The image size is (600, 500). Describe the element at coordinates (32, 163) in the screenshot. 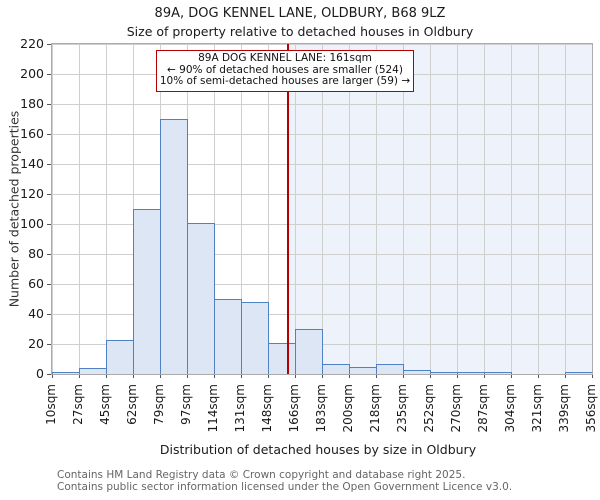

I see `y-tick-label: 140` at that location.